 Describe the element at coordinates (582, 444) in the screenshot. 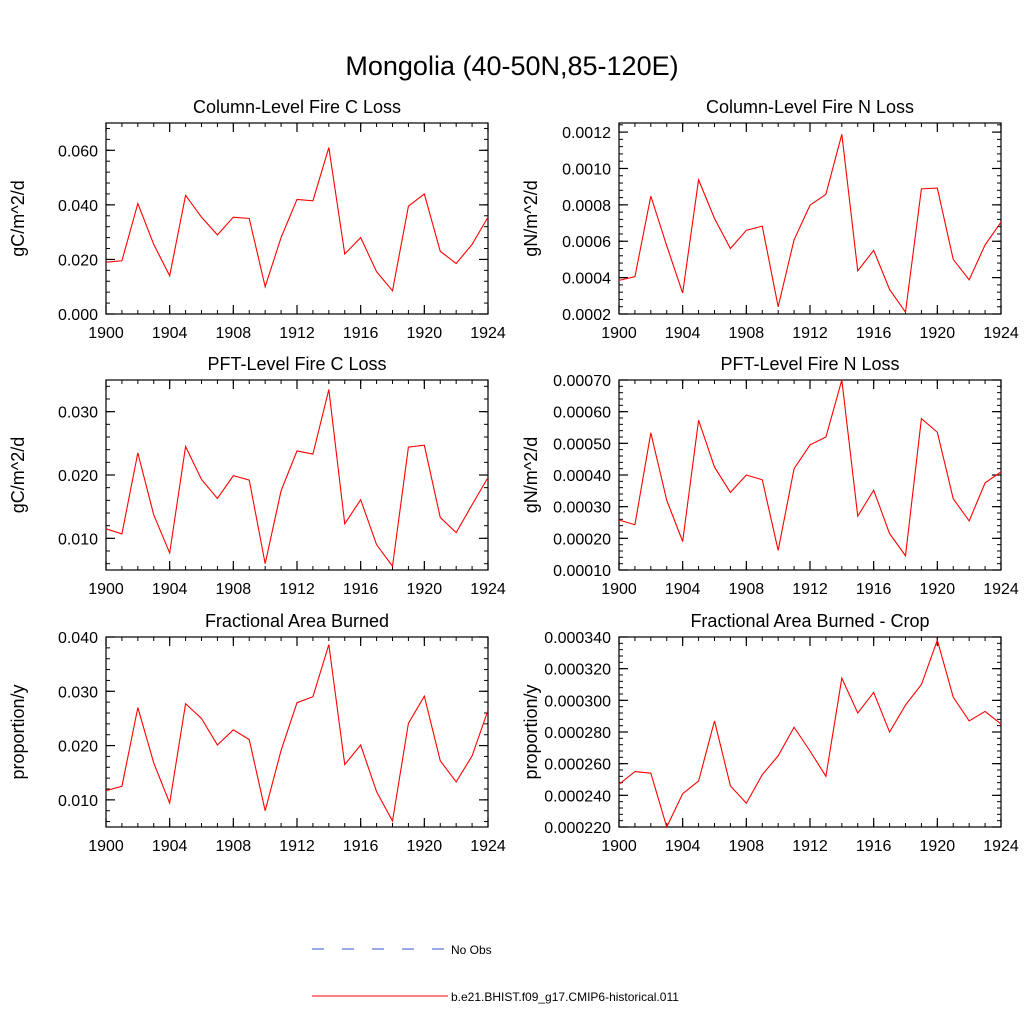

I see `y-tick-label: 0.00050` at that location.